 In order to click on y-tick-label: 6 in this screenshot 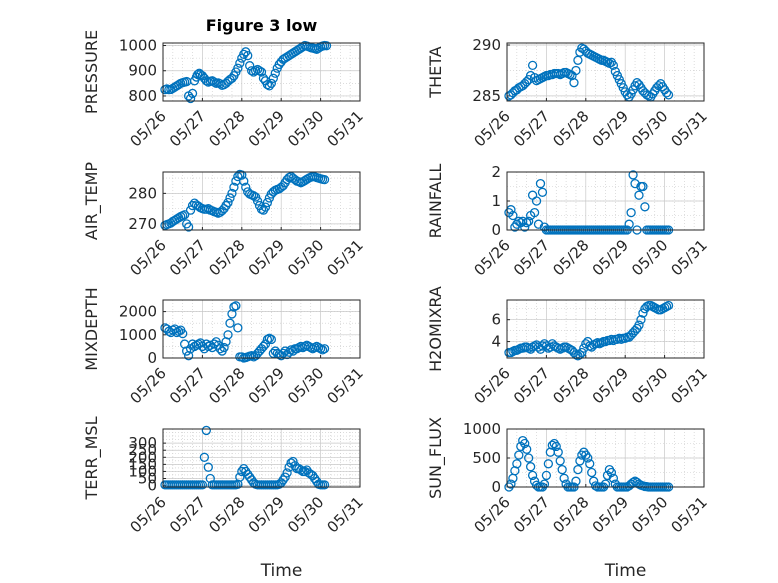, I will do `click(496, 320)`.